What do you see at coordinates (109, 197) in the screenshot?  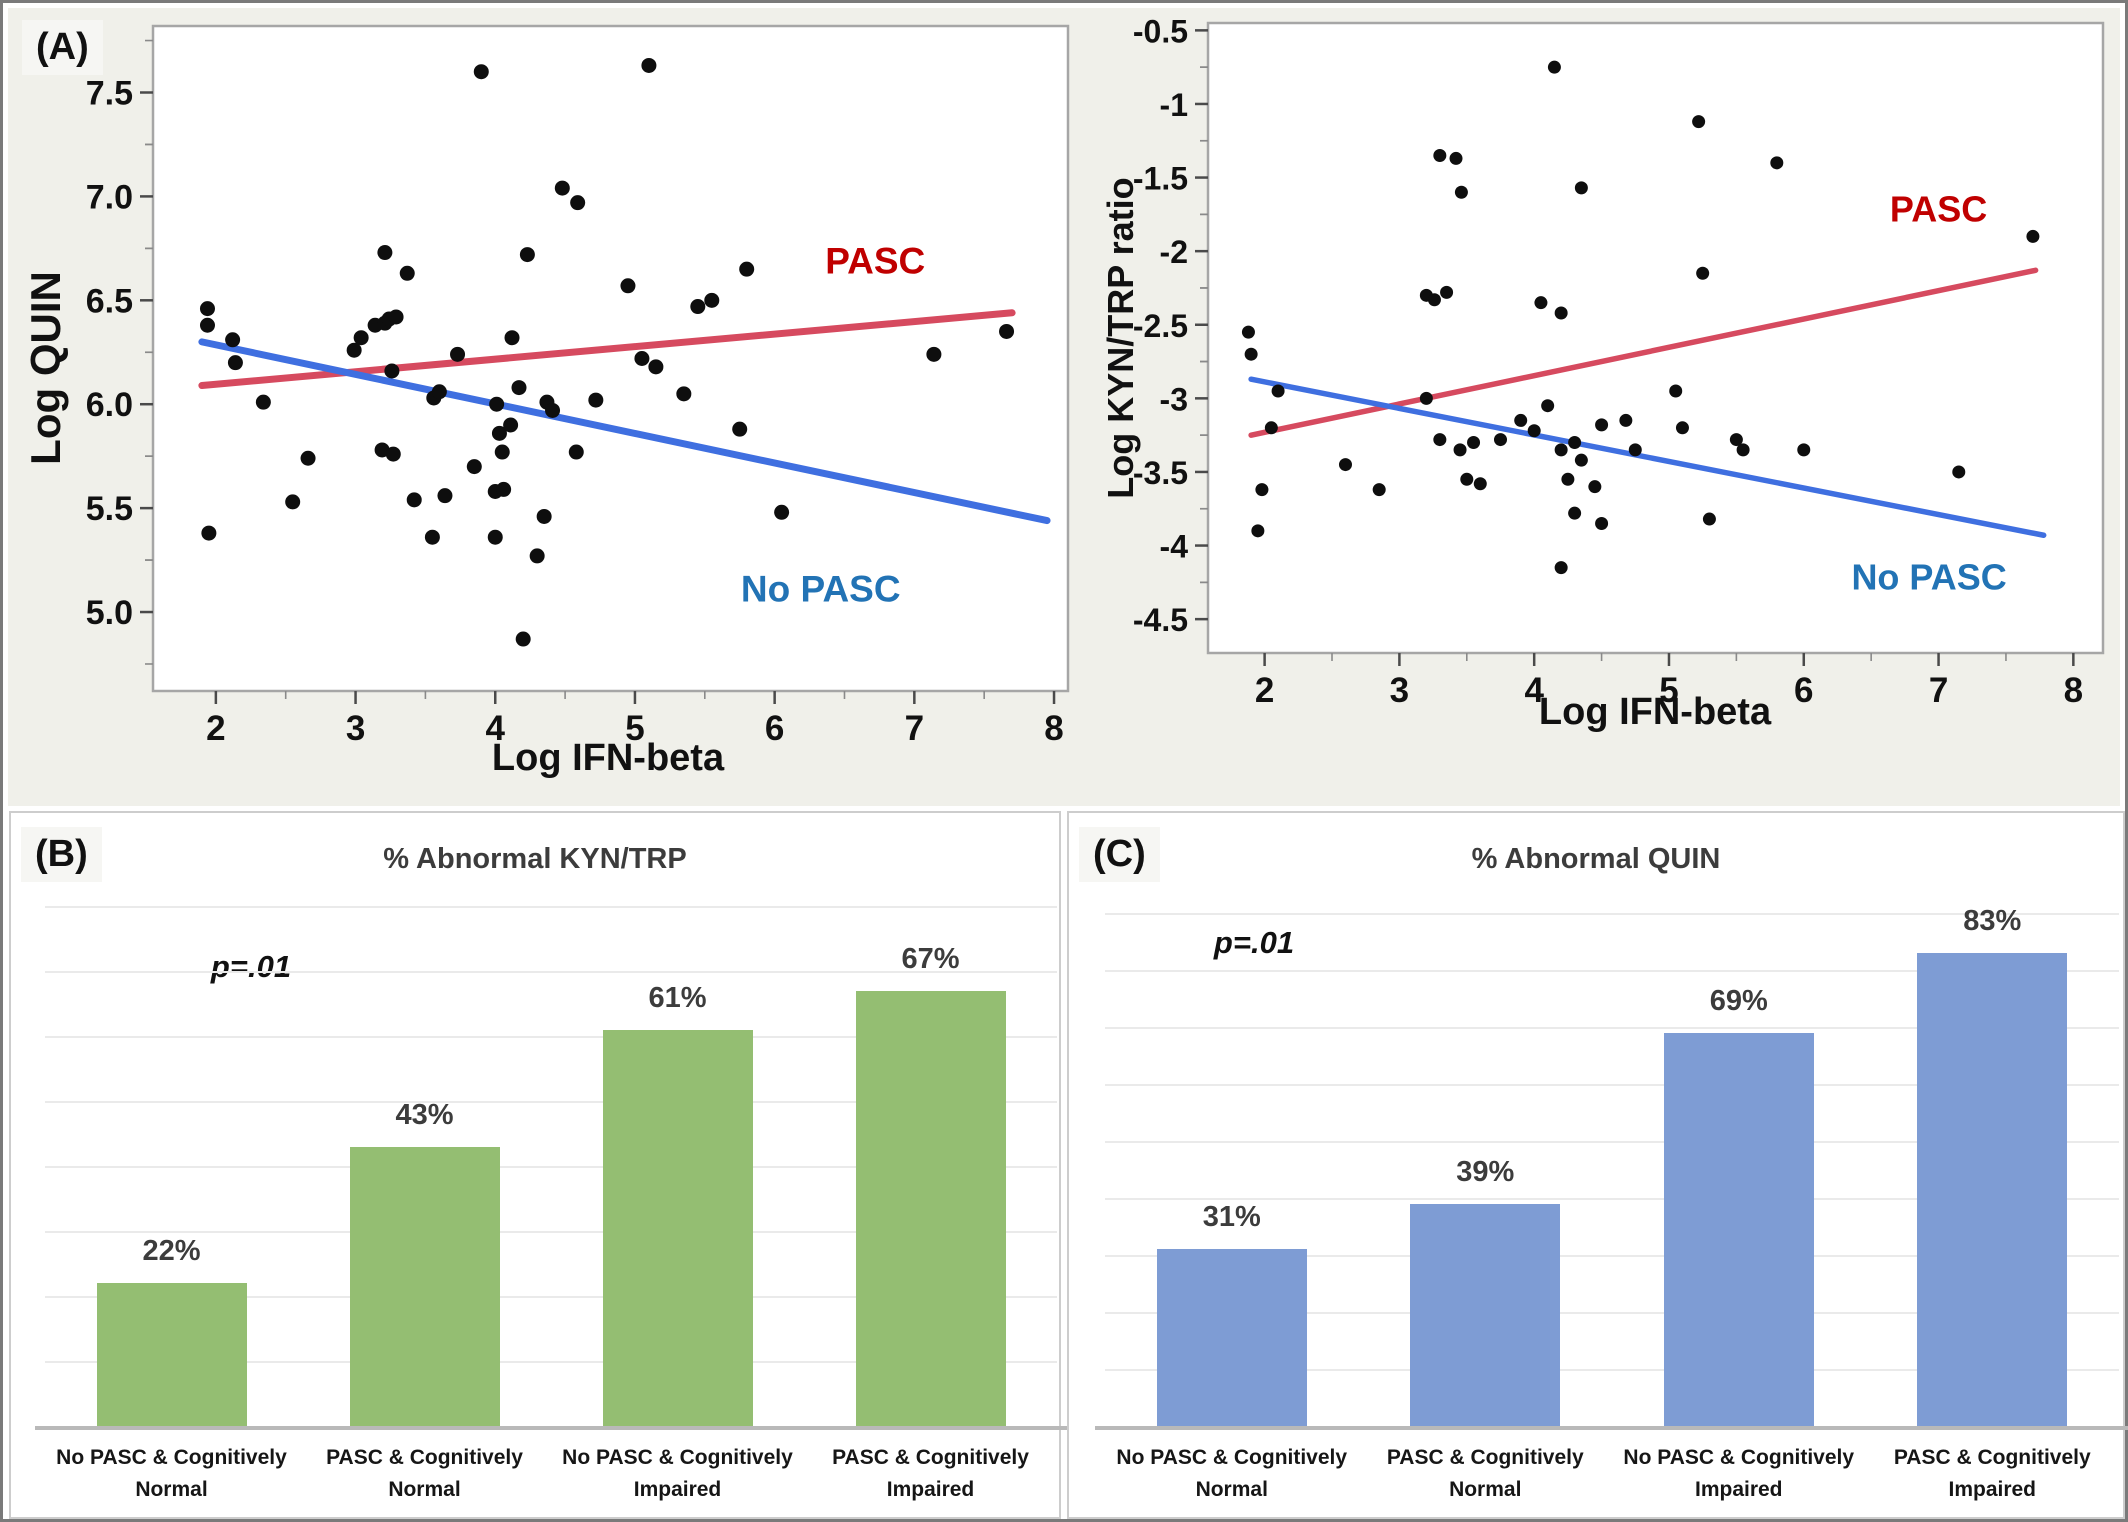 I see `y-tick-label: 7.0` at bounding box center [109, 197].